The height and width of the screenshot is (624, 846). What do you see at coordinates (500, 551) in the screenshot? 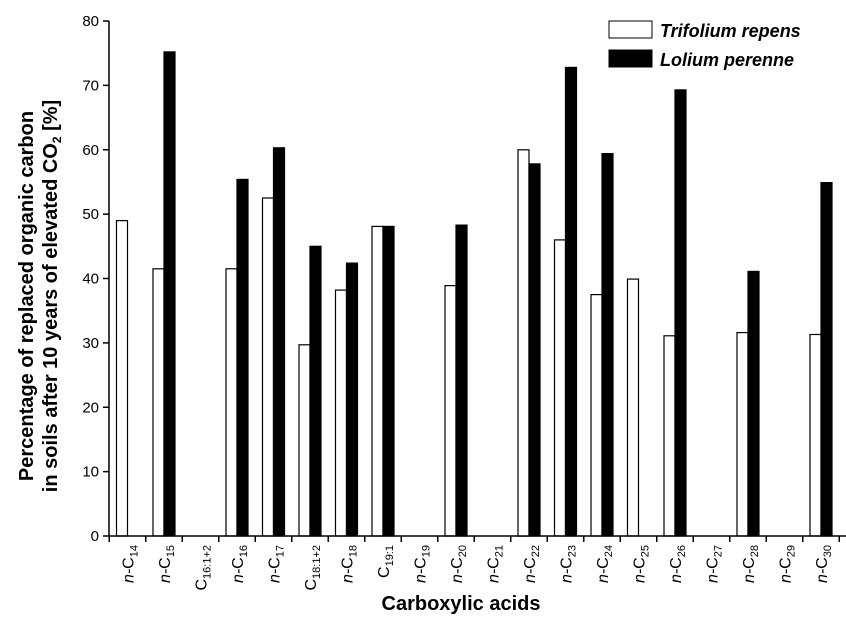
I see `category-subscript: 21` at bounding box center [500, 551].